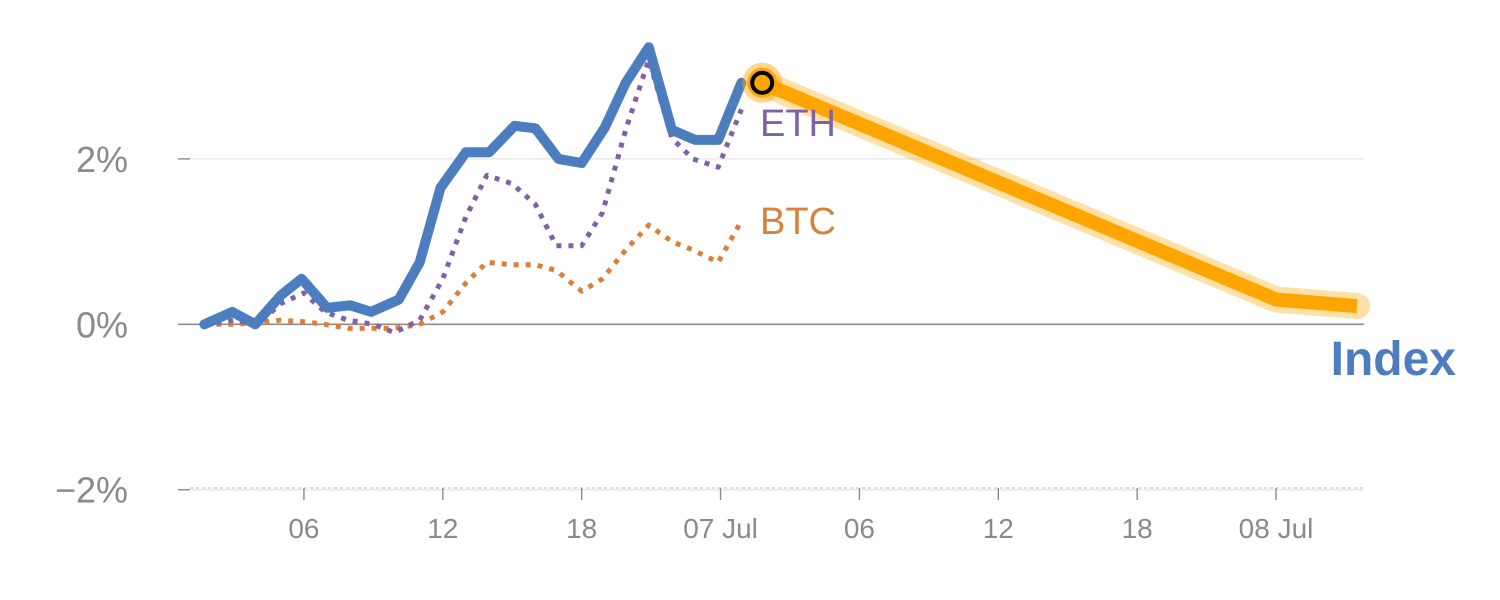  I want to click on x-tick-label: 08 Jul, so click(1276, 528).